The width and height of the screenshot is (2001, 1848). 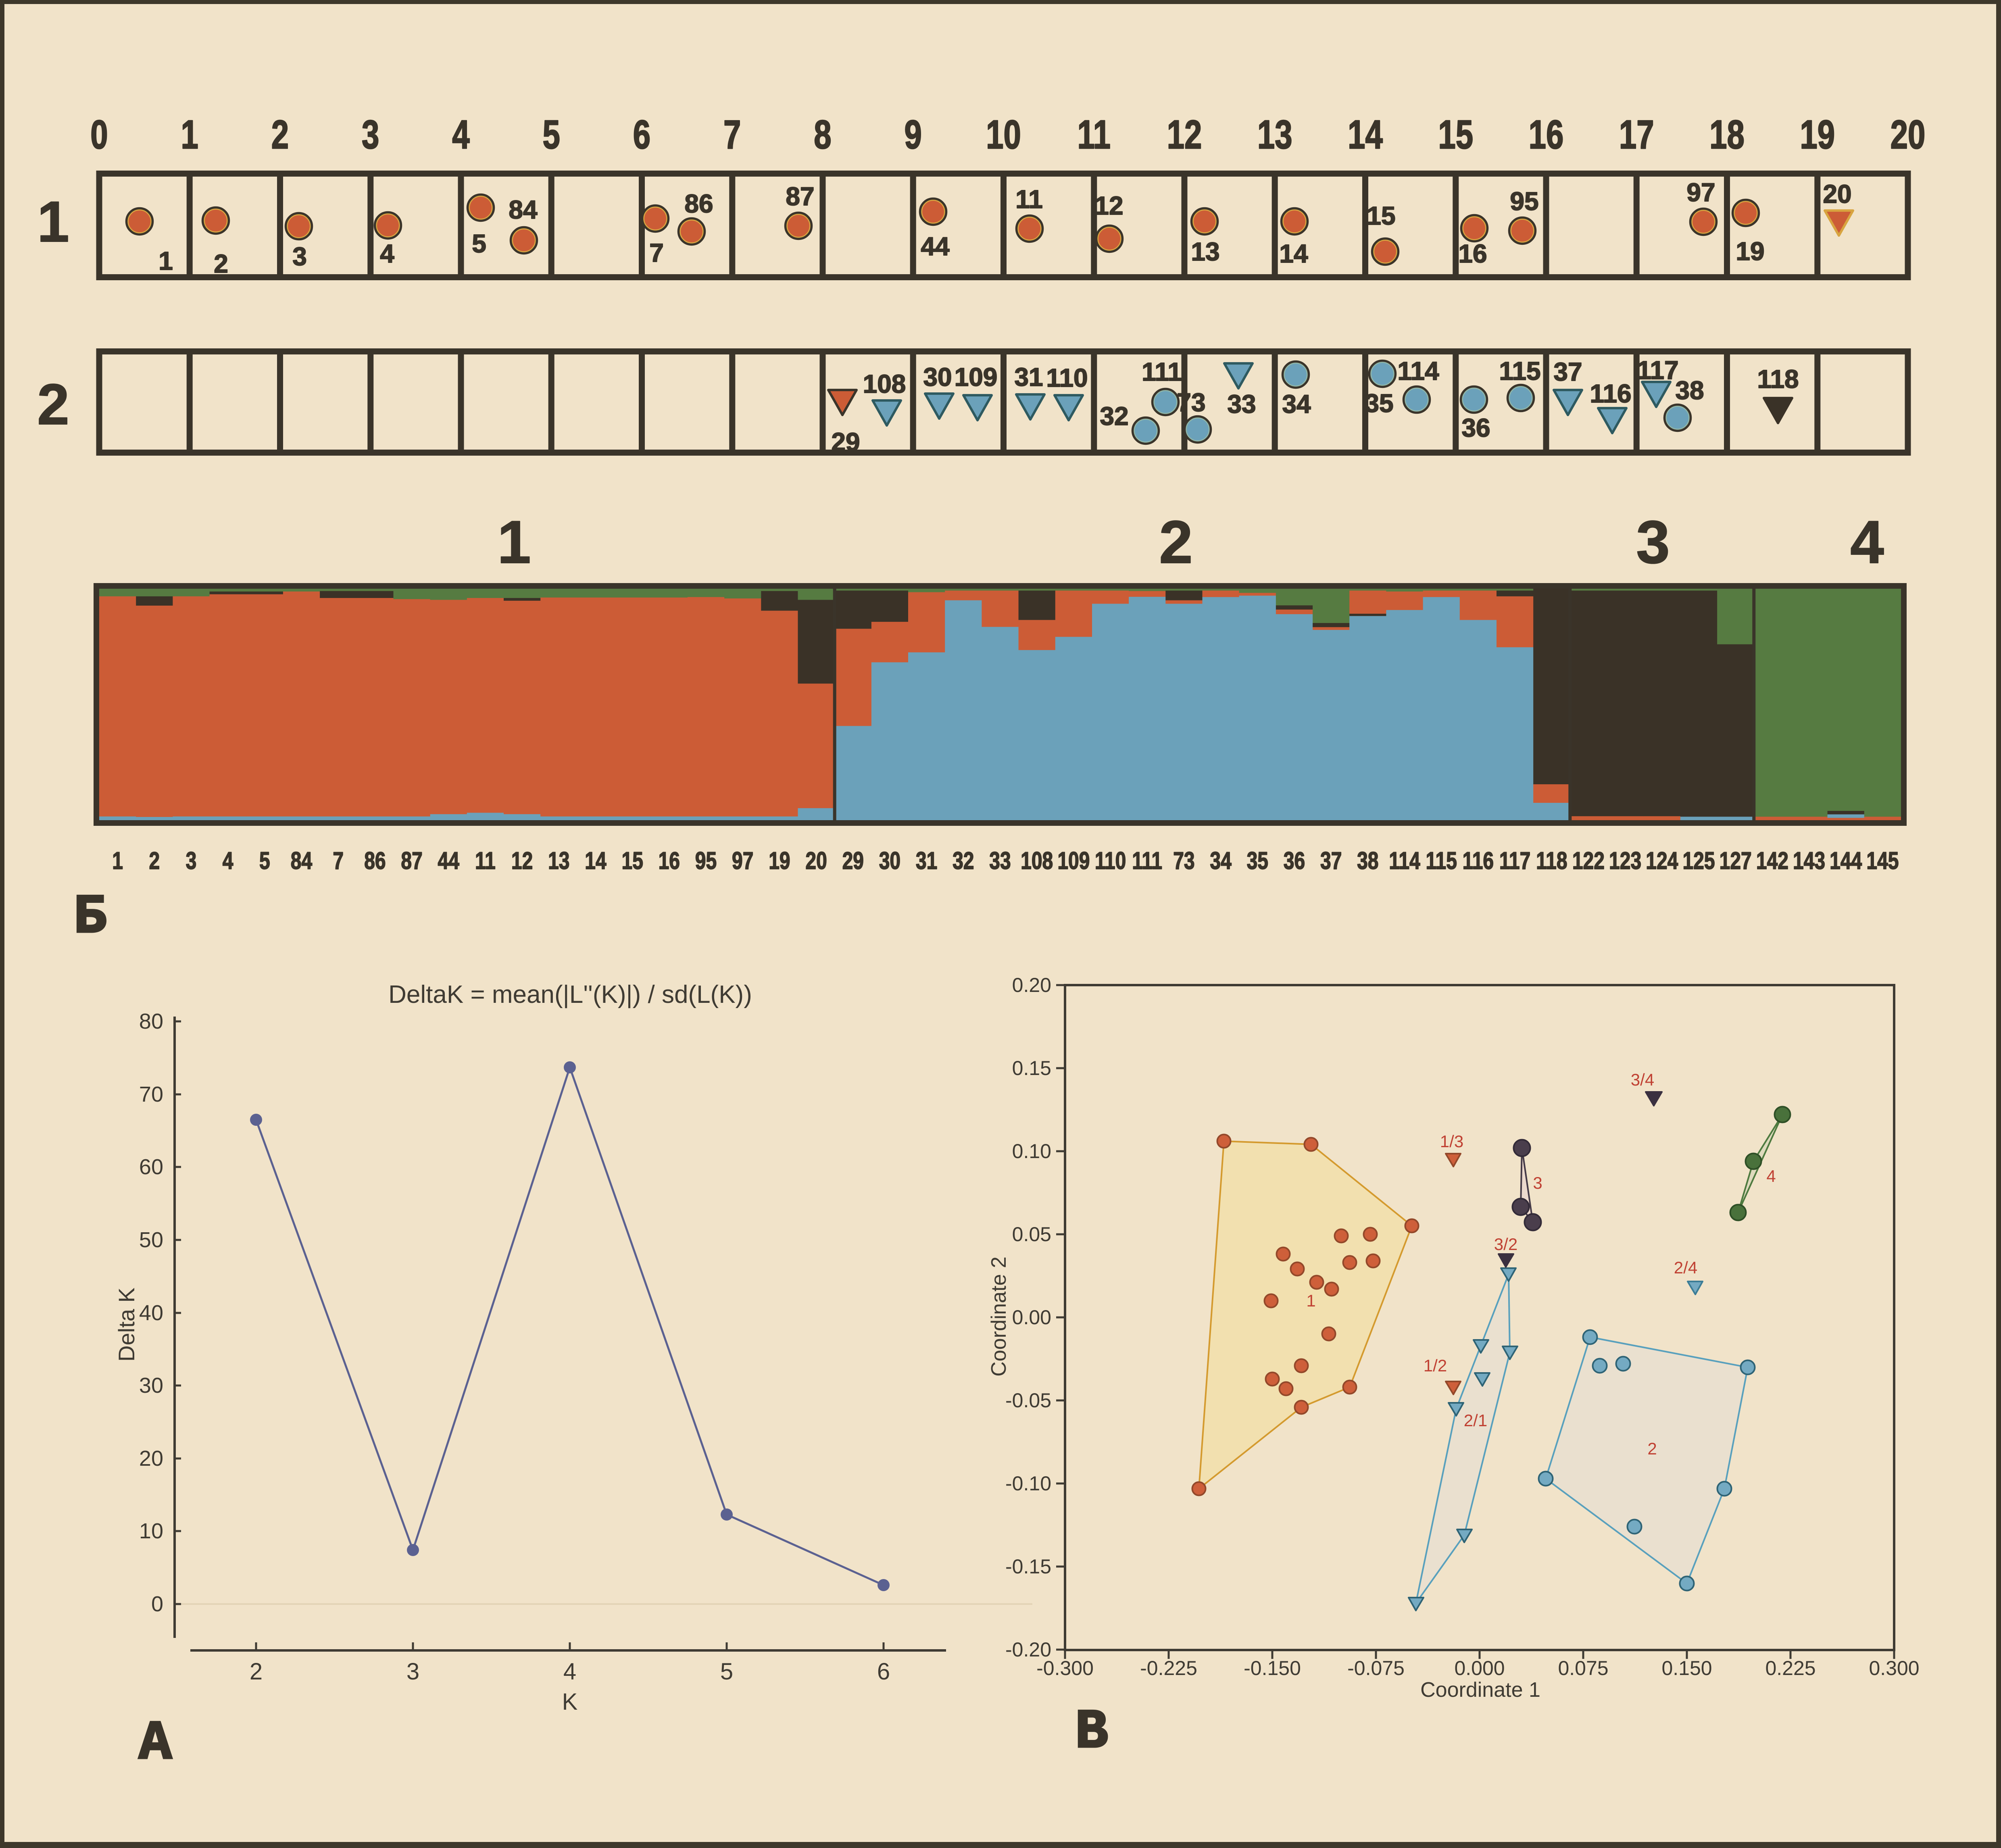 I want to click on svg-text: 60, so click(x=151, y=1167).